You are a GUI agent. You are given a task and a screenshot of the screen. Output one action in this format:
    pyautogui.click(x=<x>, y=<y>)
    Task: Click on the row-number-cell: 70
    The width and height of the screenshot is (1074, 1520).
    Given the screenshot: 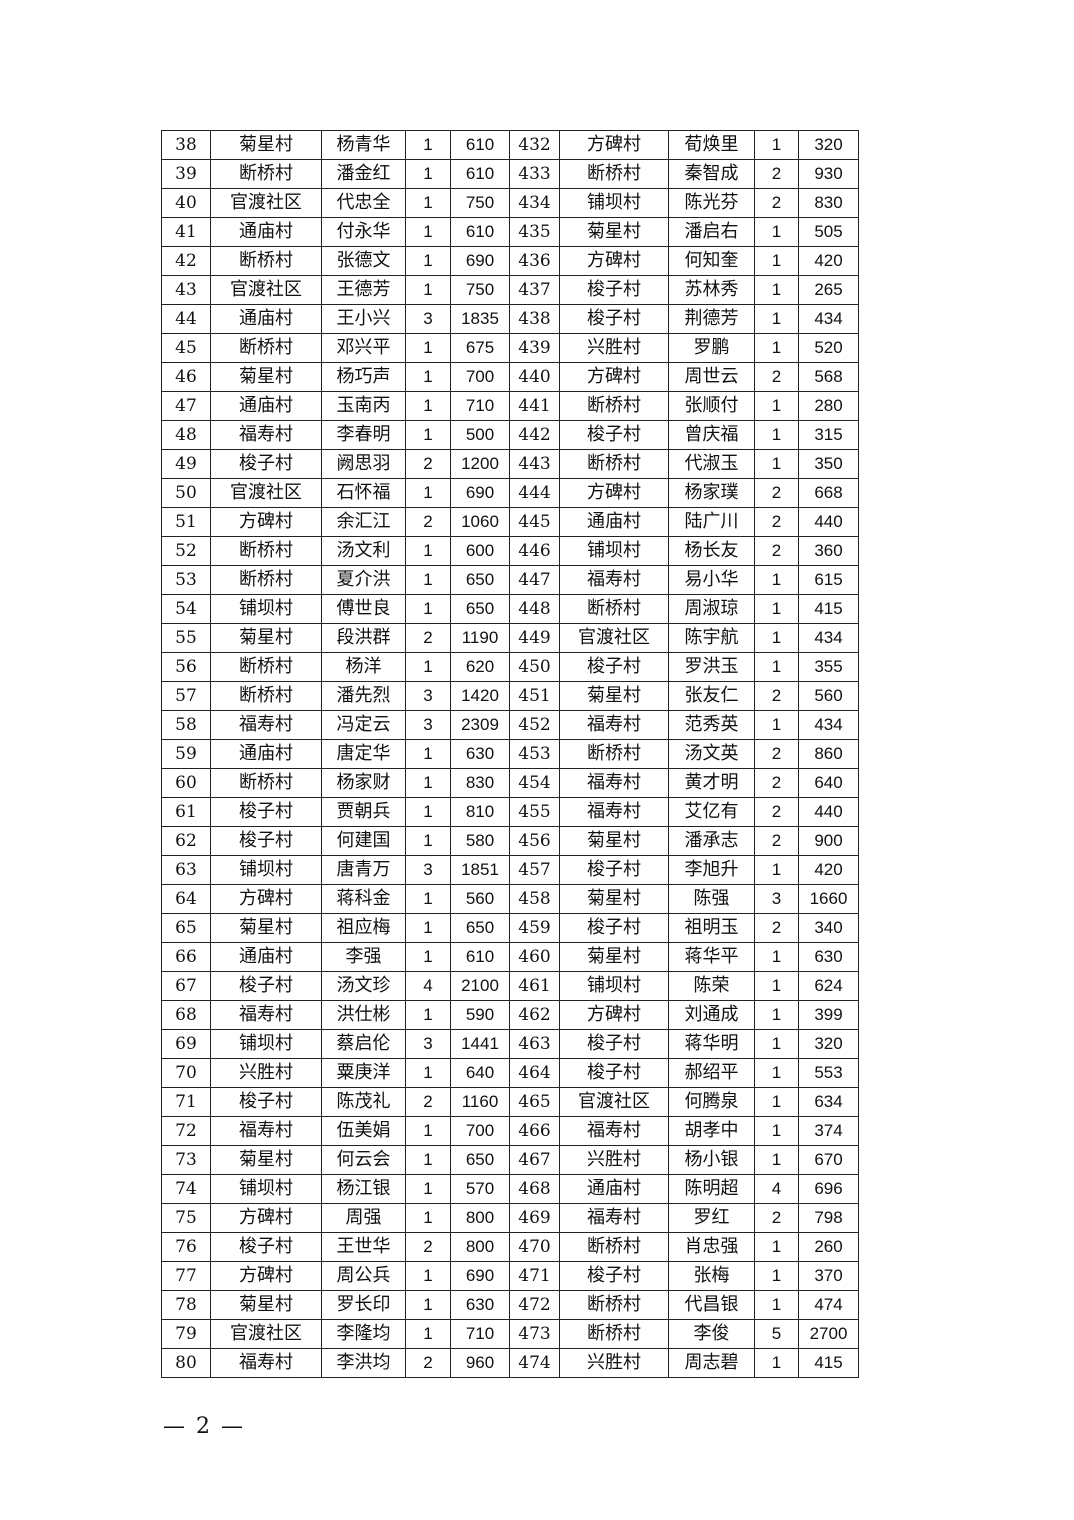 What is the action you would take?
    pyautogui.click(x=186, y=1073)
    